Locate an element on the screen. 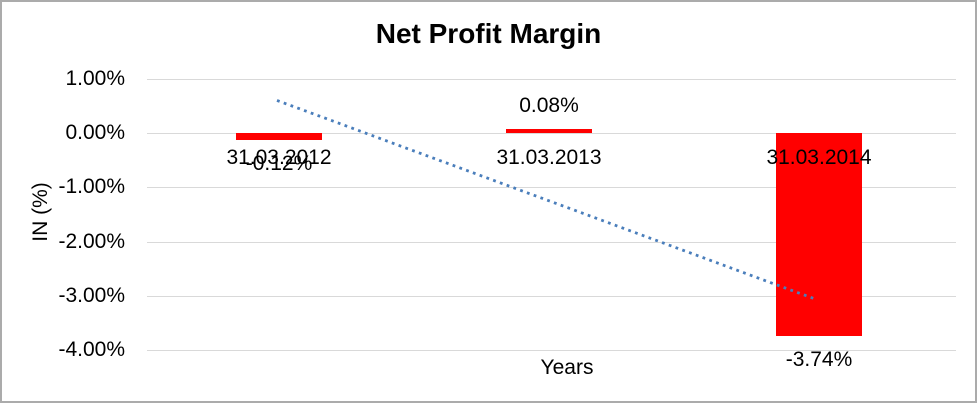 The width and height of the screenshot is (977, 403). y-tick-label: -3.00% is located at coordinates (91, 295).